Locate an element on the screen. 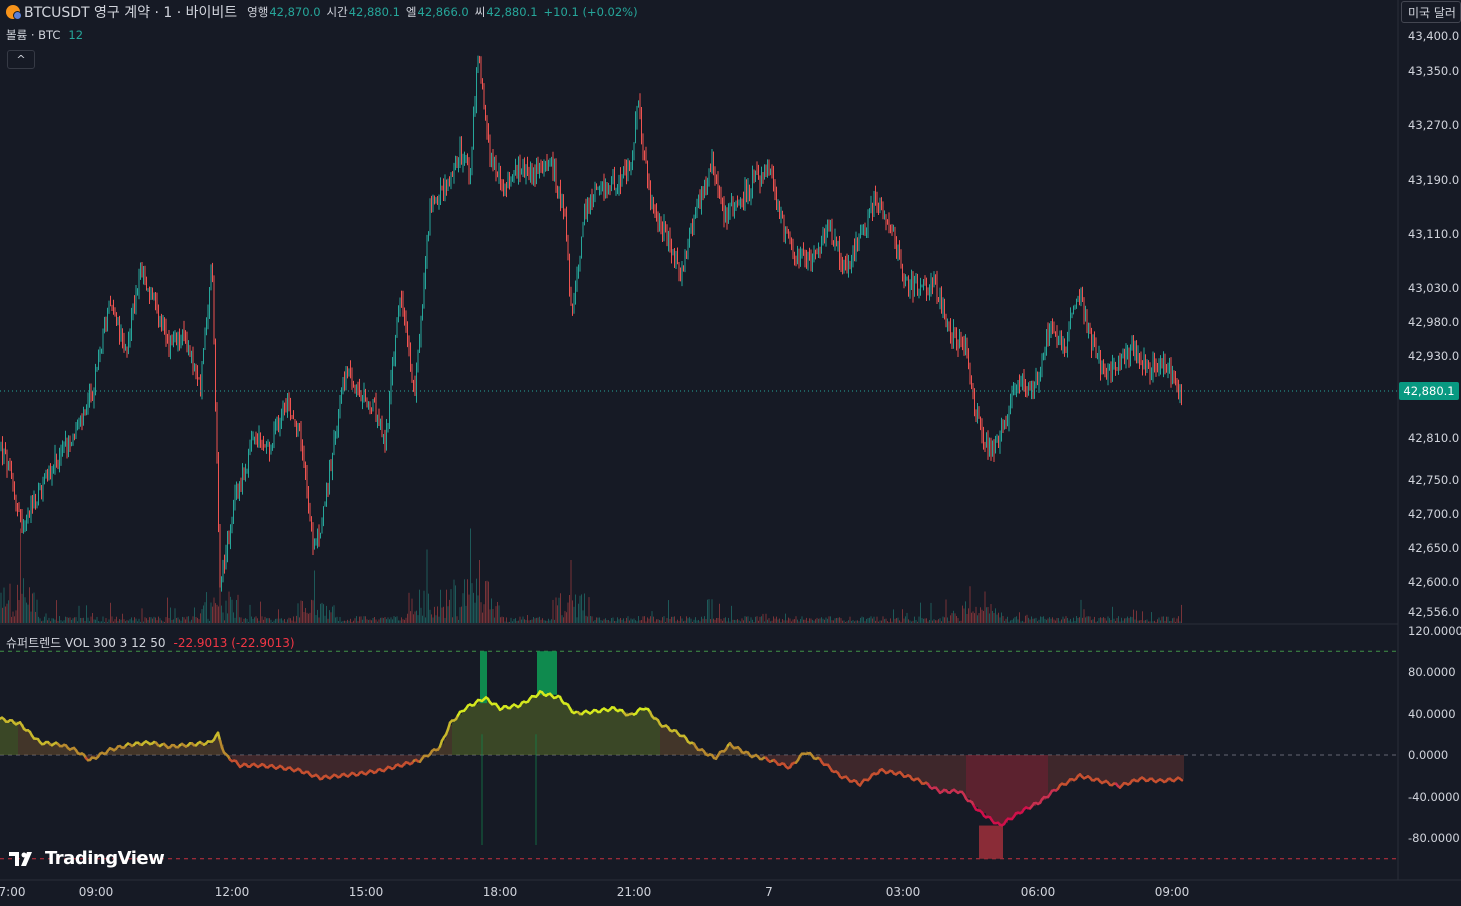  collapse-legend-button: ^ is located at coordinates (21, 59).